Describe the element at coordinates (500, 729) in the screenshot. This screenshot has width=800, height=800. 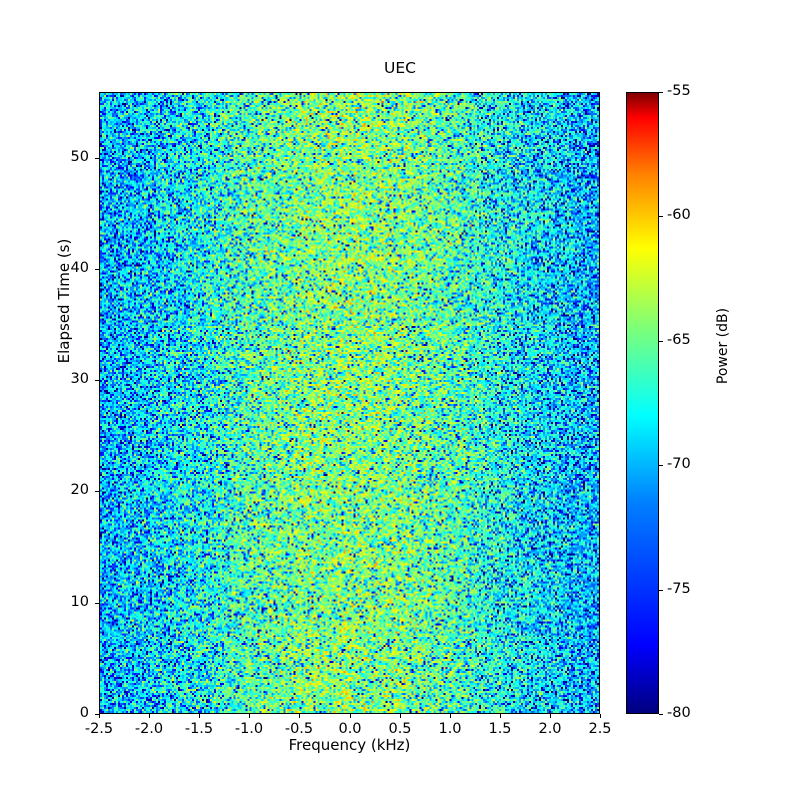
I see `x-tick-label: 1.5` at that location.